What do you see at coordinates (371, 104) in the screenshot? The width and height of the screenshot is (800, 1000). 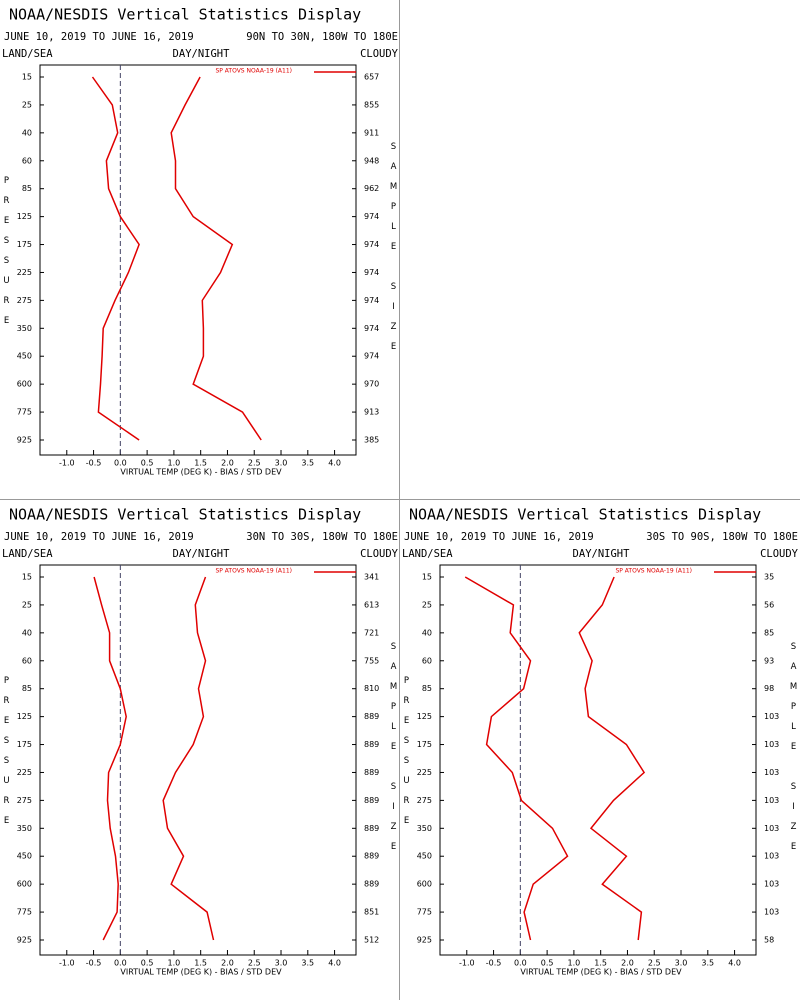 I see `sample-size: 855` at bounding box center [371, 104].